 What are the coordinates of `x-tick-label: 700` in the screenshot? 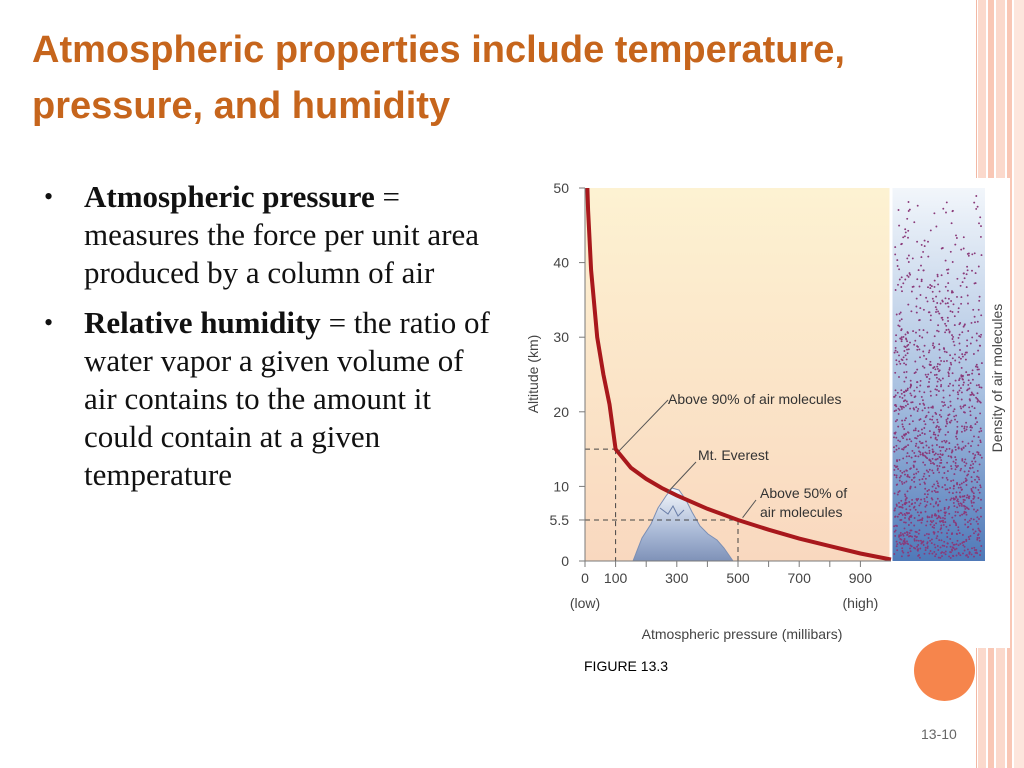 It's located at (800, 578).